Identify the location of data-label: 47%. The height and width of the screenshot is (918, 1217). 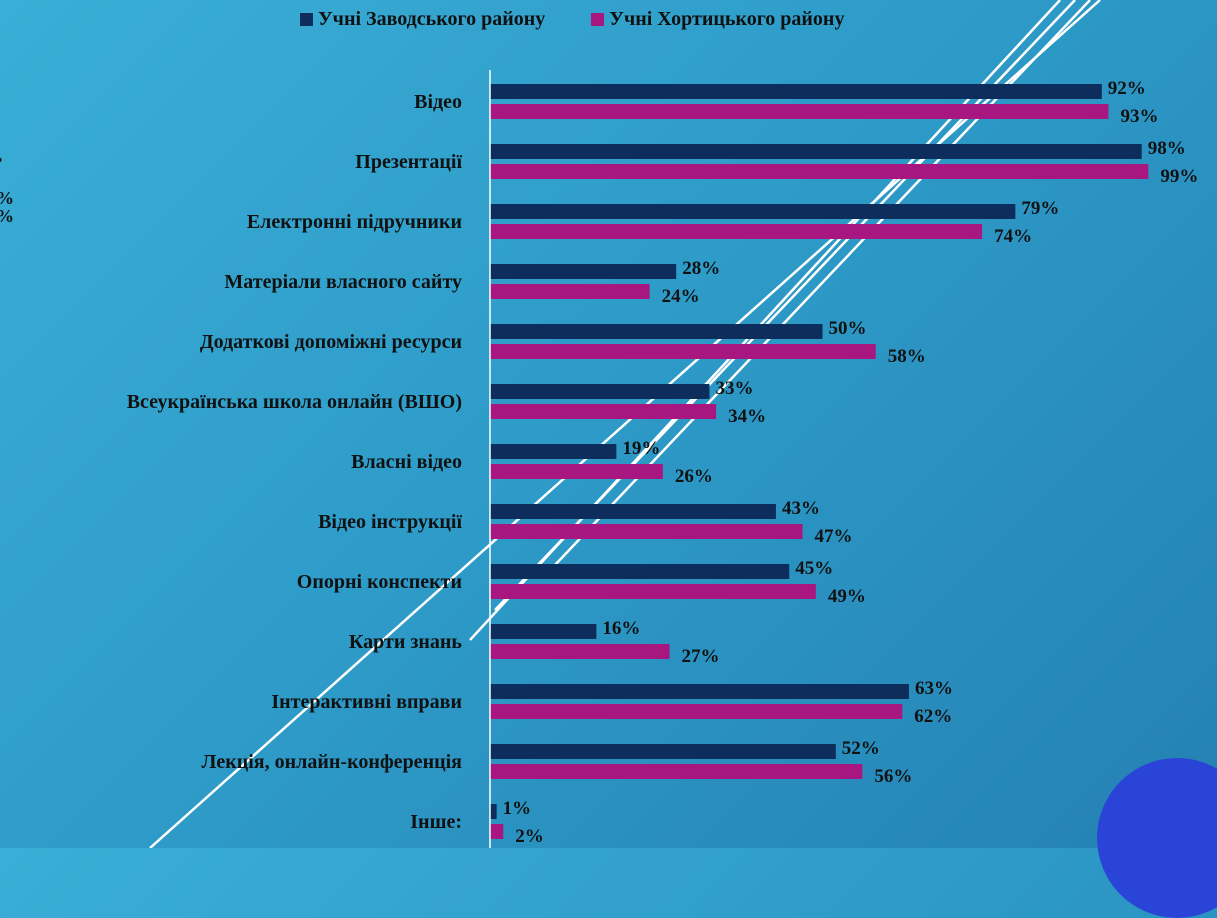
(834, 536).